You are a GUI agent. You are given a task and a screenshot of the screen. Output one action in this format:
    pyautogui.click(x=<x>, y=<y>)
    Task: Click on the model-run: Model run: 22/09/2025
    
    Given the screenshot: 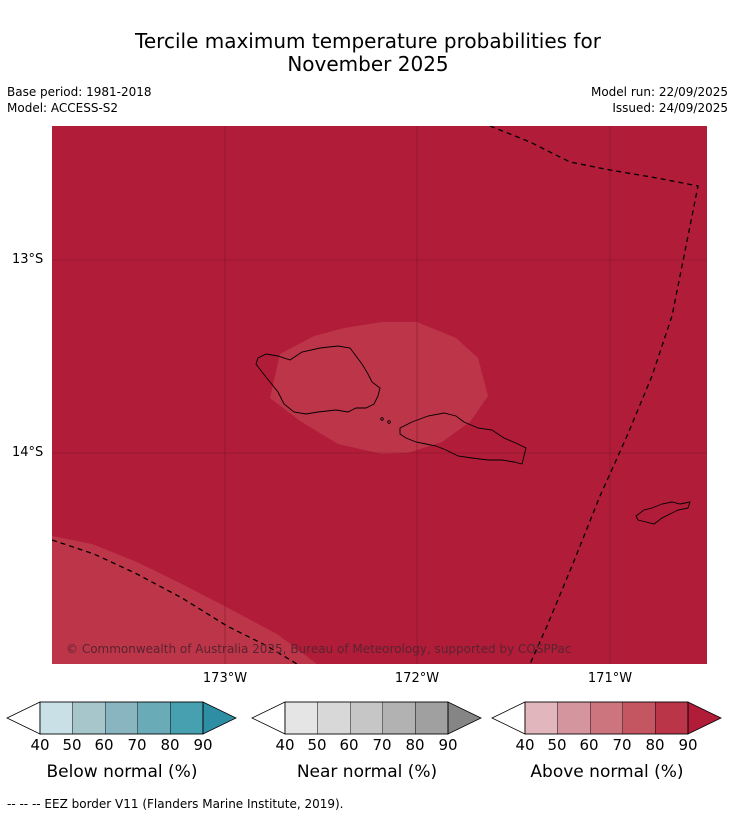 What is the action you would take?
    pyautogui.click(x=659, y=92)
    